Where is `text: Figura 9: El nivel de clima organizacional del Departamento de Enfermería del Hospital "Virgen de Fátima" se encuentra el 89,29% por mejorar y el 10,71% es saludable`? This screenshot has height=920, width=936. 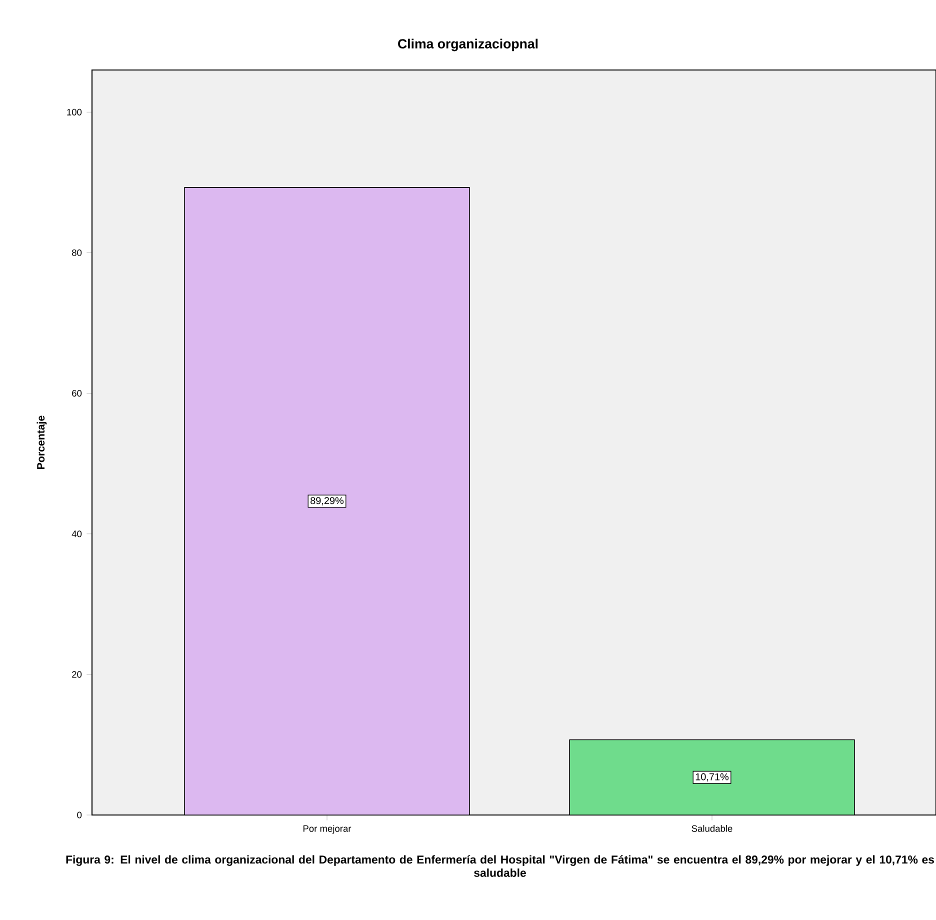 text: Figura 9: El nivel de clima organizacional del Departamento de Enfermería del Hospital "Virgen de Fátima" se encuentra el 89,29% por mejorar y el 10,71% es saludable is located at coordinates (500, 866).